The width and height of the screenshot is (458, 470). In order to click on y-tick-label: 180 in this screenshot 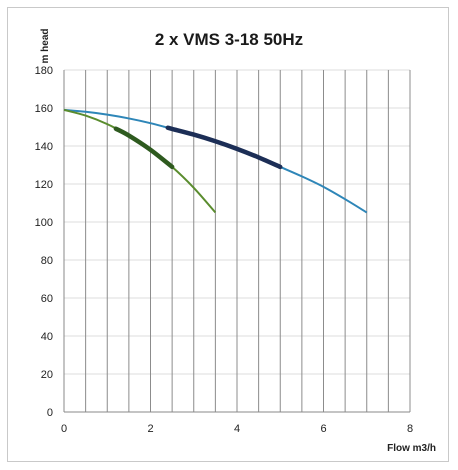, I will do `click(44, 71)`.